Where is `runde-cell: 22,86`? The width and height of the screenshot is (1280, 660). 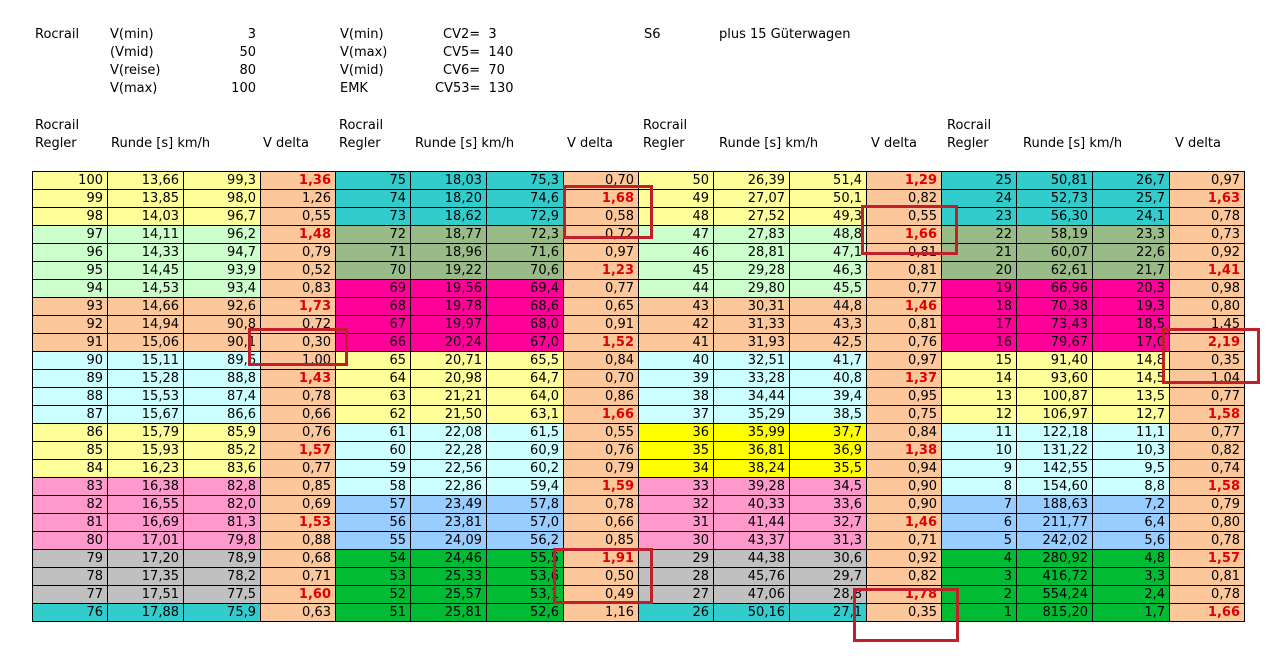
runde-cell: 22,86 is located at coordinates (448, 486).